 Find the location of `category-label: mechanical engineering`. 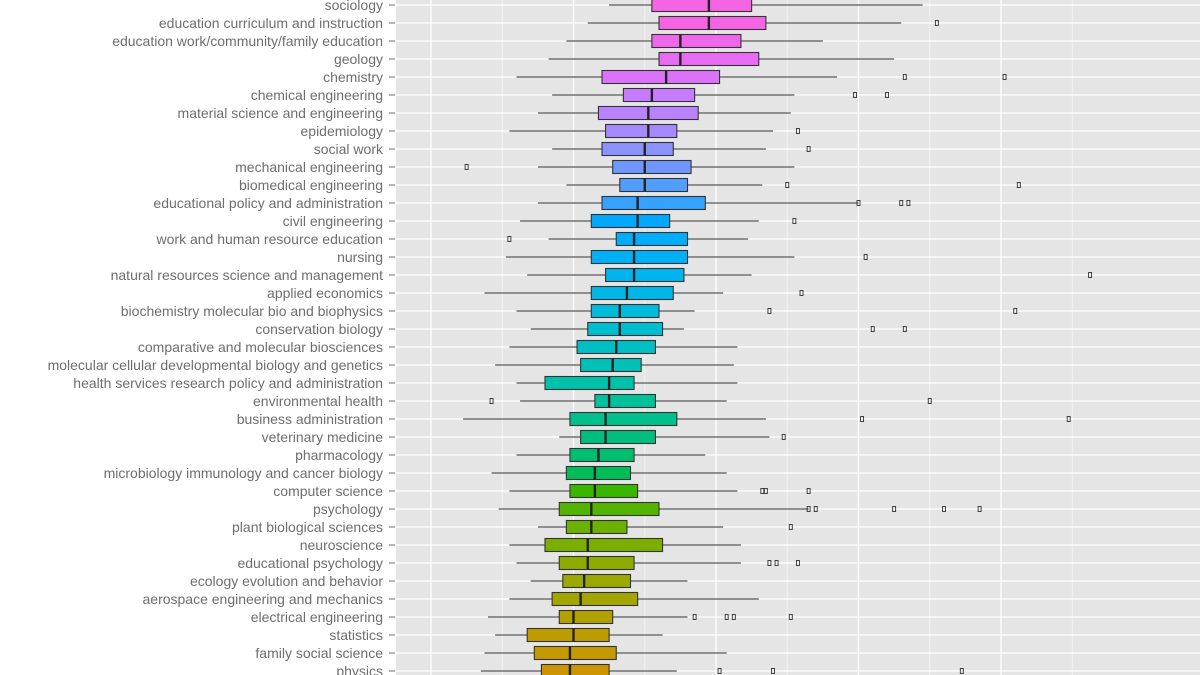

category-label: mechanical engineering is located at coordinates (309, 167).